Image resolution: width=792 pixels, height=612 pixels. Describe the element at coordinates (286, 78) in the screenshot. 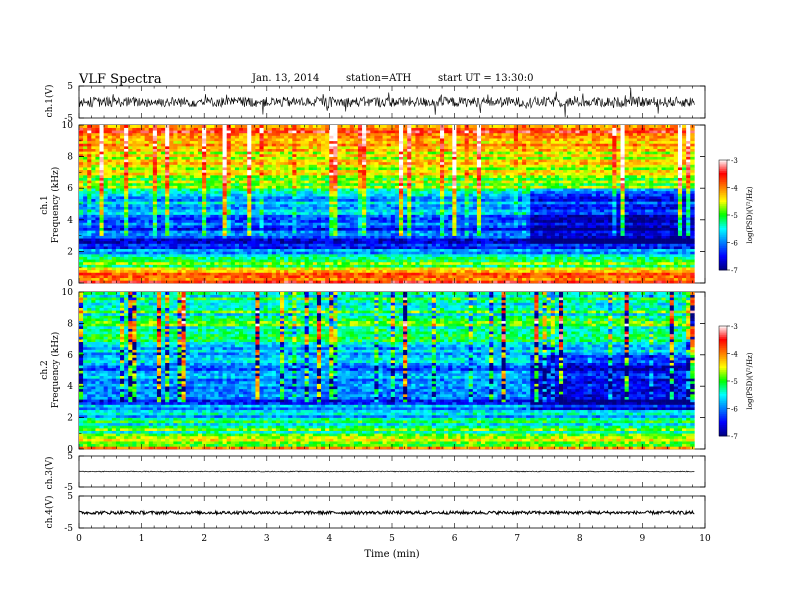

I see `figure-date: Jan. 13, 2014` at that location.